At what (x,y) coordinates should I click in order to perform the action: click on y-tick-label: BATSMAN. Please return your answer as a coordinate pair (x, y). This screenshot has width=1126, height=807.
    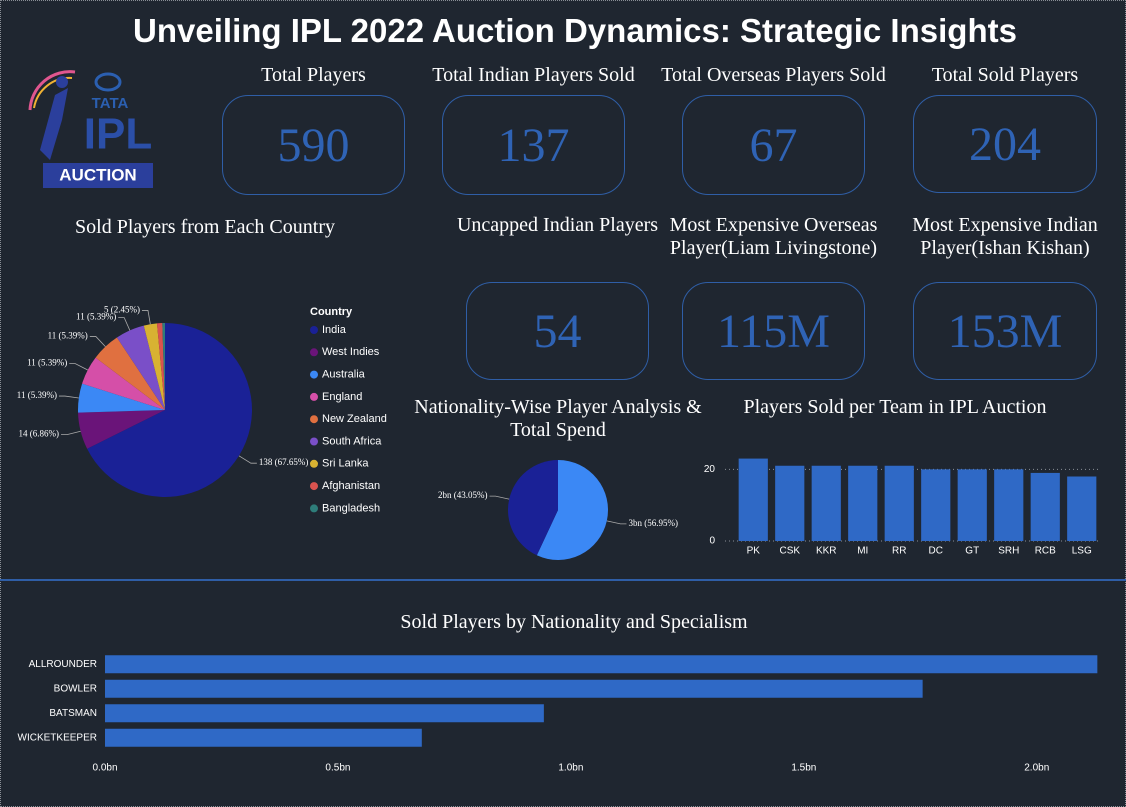
    Looking at the image, I should click on (73, 713).